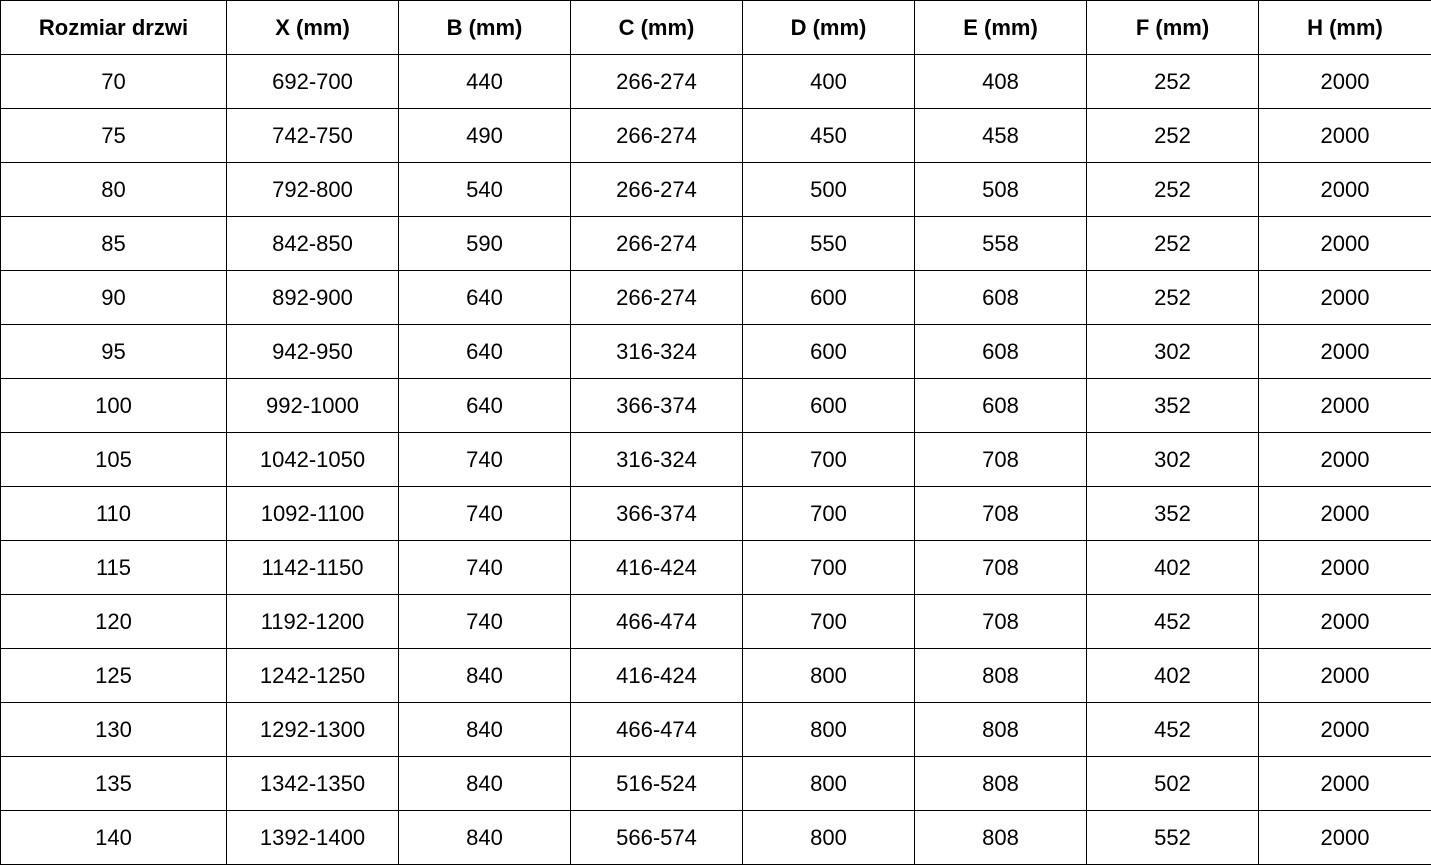  Describe the element at coordinates (715, 405) in the screenshot. I see `table-row: 100 992-1000 640 366-374 600 608 352 2000` at that location.